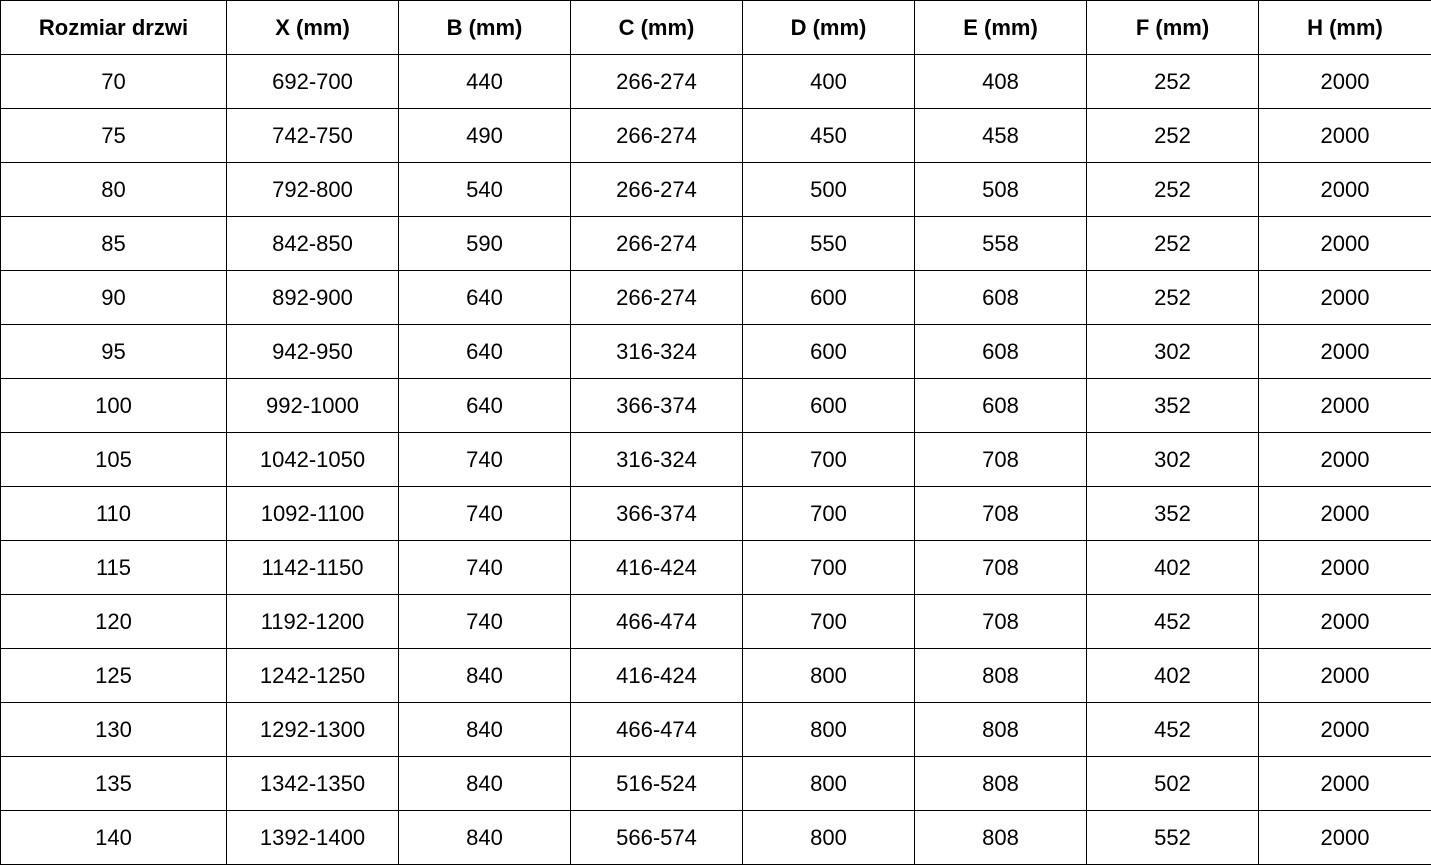  Describe the element at coordinates (715, 405) in the screenshot. I see `table-row: 100 992-1000 640 366-374 600 608 352 2000` at that location.